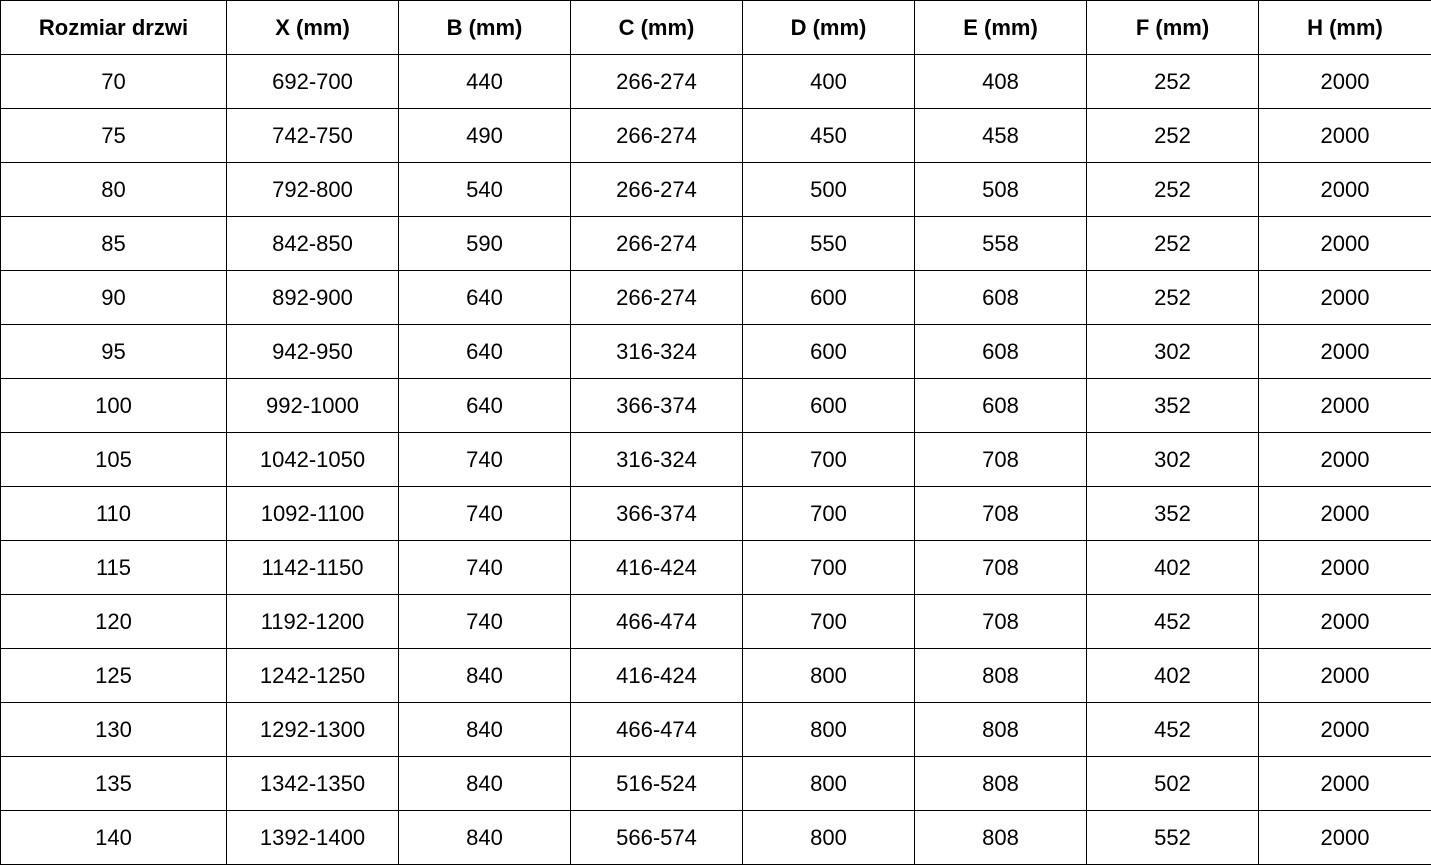  Describe the element at coordinates (715, 405) in the screenshot. I see `table-row: 100 992-1000 640 366-374 600 608 352 2000` at that location.